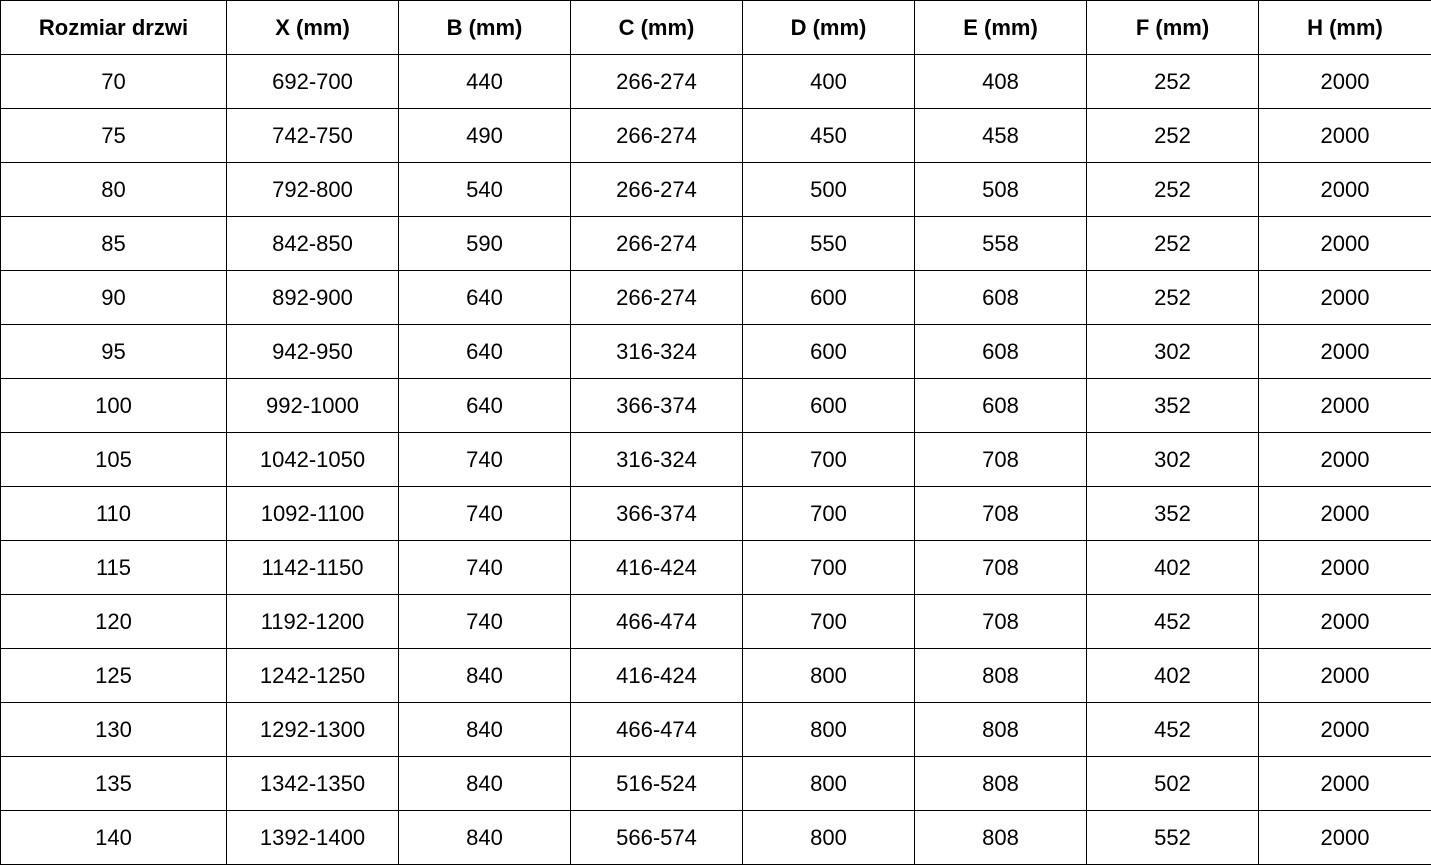  Describe the element at coordinates (715, 405) in the screenshot. I see `table-row: 100 992-1000 640 366-374 600 608 352 2000` at that location.